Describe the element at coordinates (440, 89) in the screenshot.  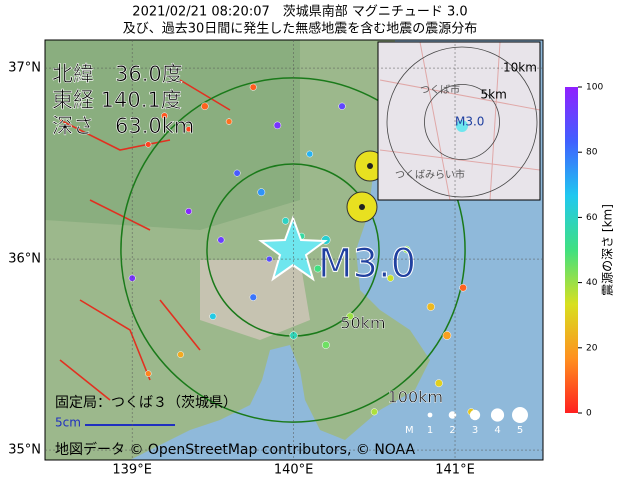
I see `place: つくば市` at that location.